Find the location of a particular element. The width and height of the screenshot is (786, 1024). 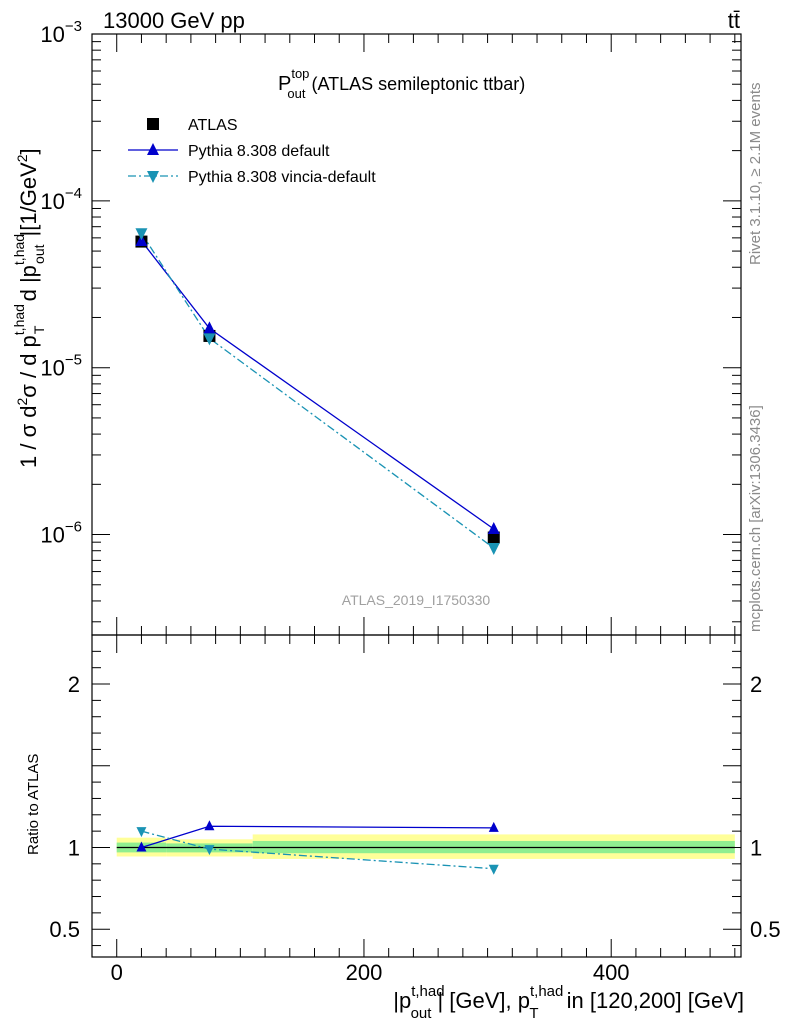

ratio-y-tick-label-right: 1 is located at coordinates (756, 847).